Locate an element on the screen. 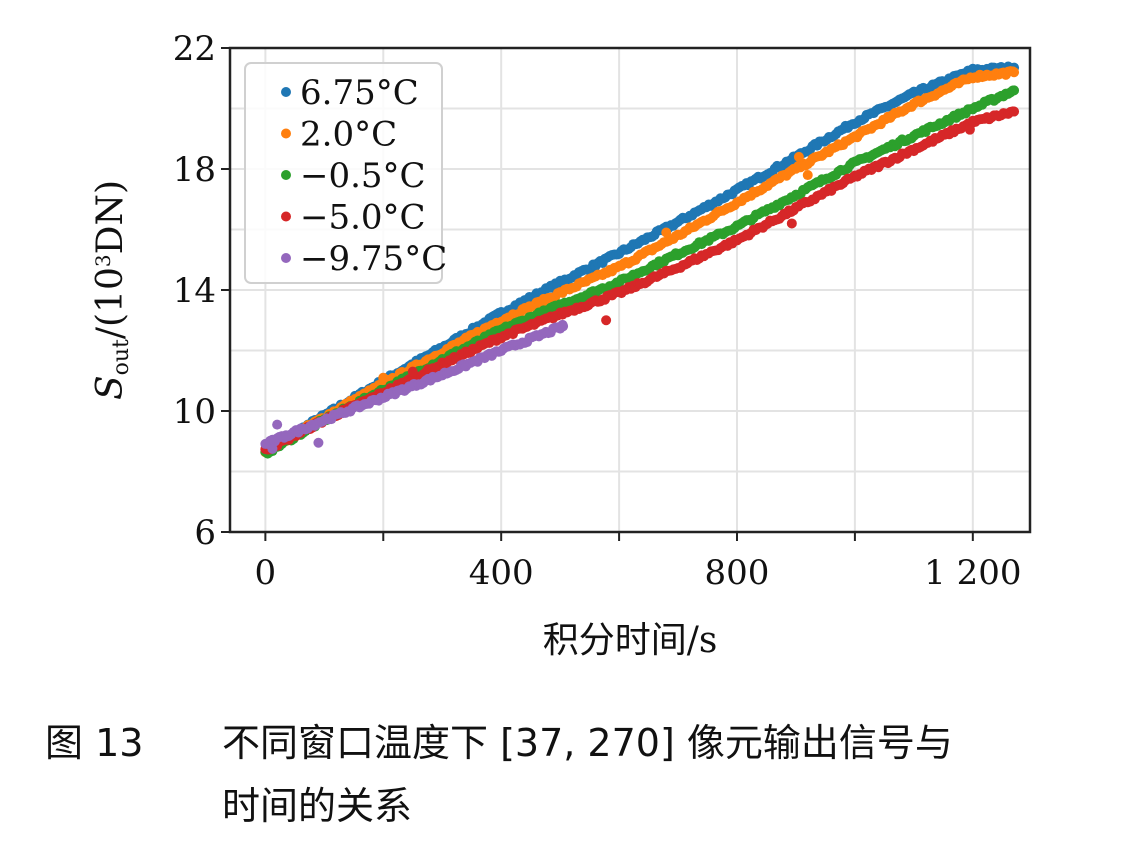  x-tick-label: 400 is located at coordinates (501, 573).